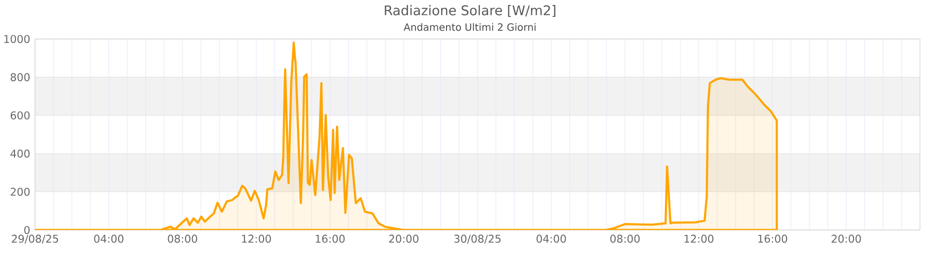  What do you see at coordinates (470, 27) in the screenshot?
I see `chart-subtitle: Andamento Ultimi 2 Giorni` at bounding box center [470, 27].